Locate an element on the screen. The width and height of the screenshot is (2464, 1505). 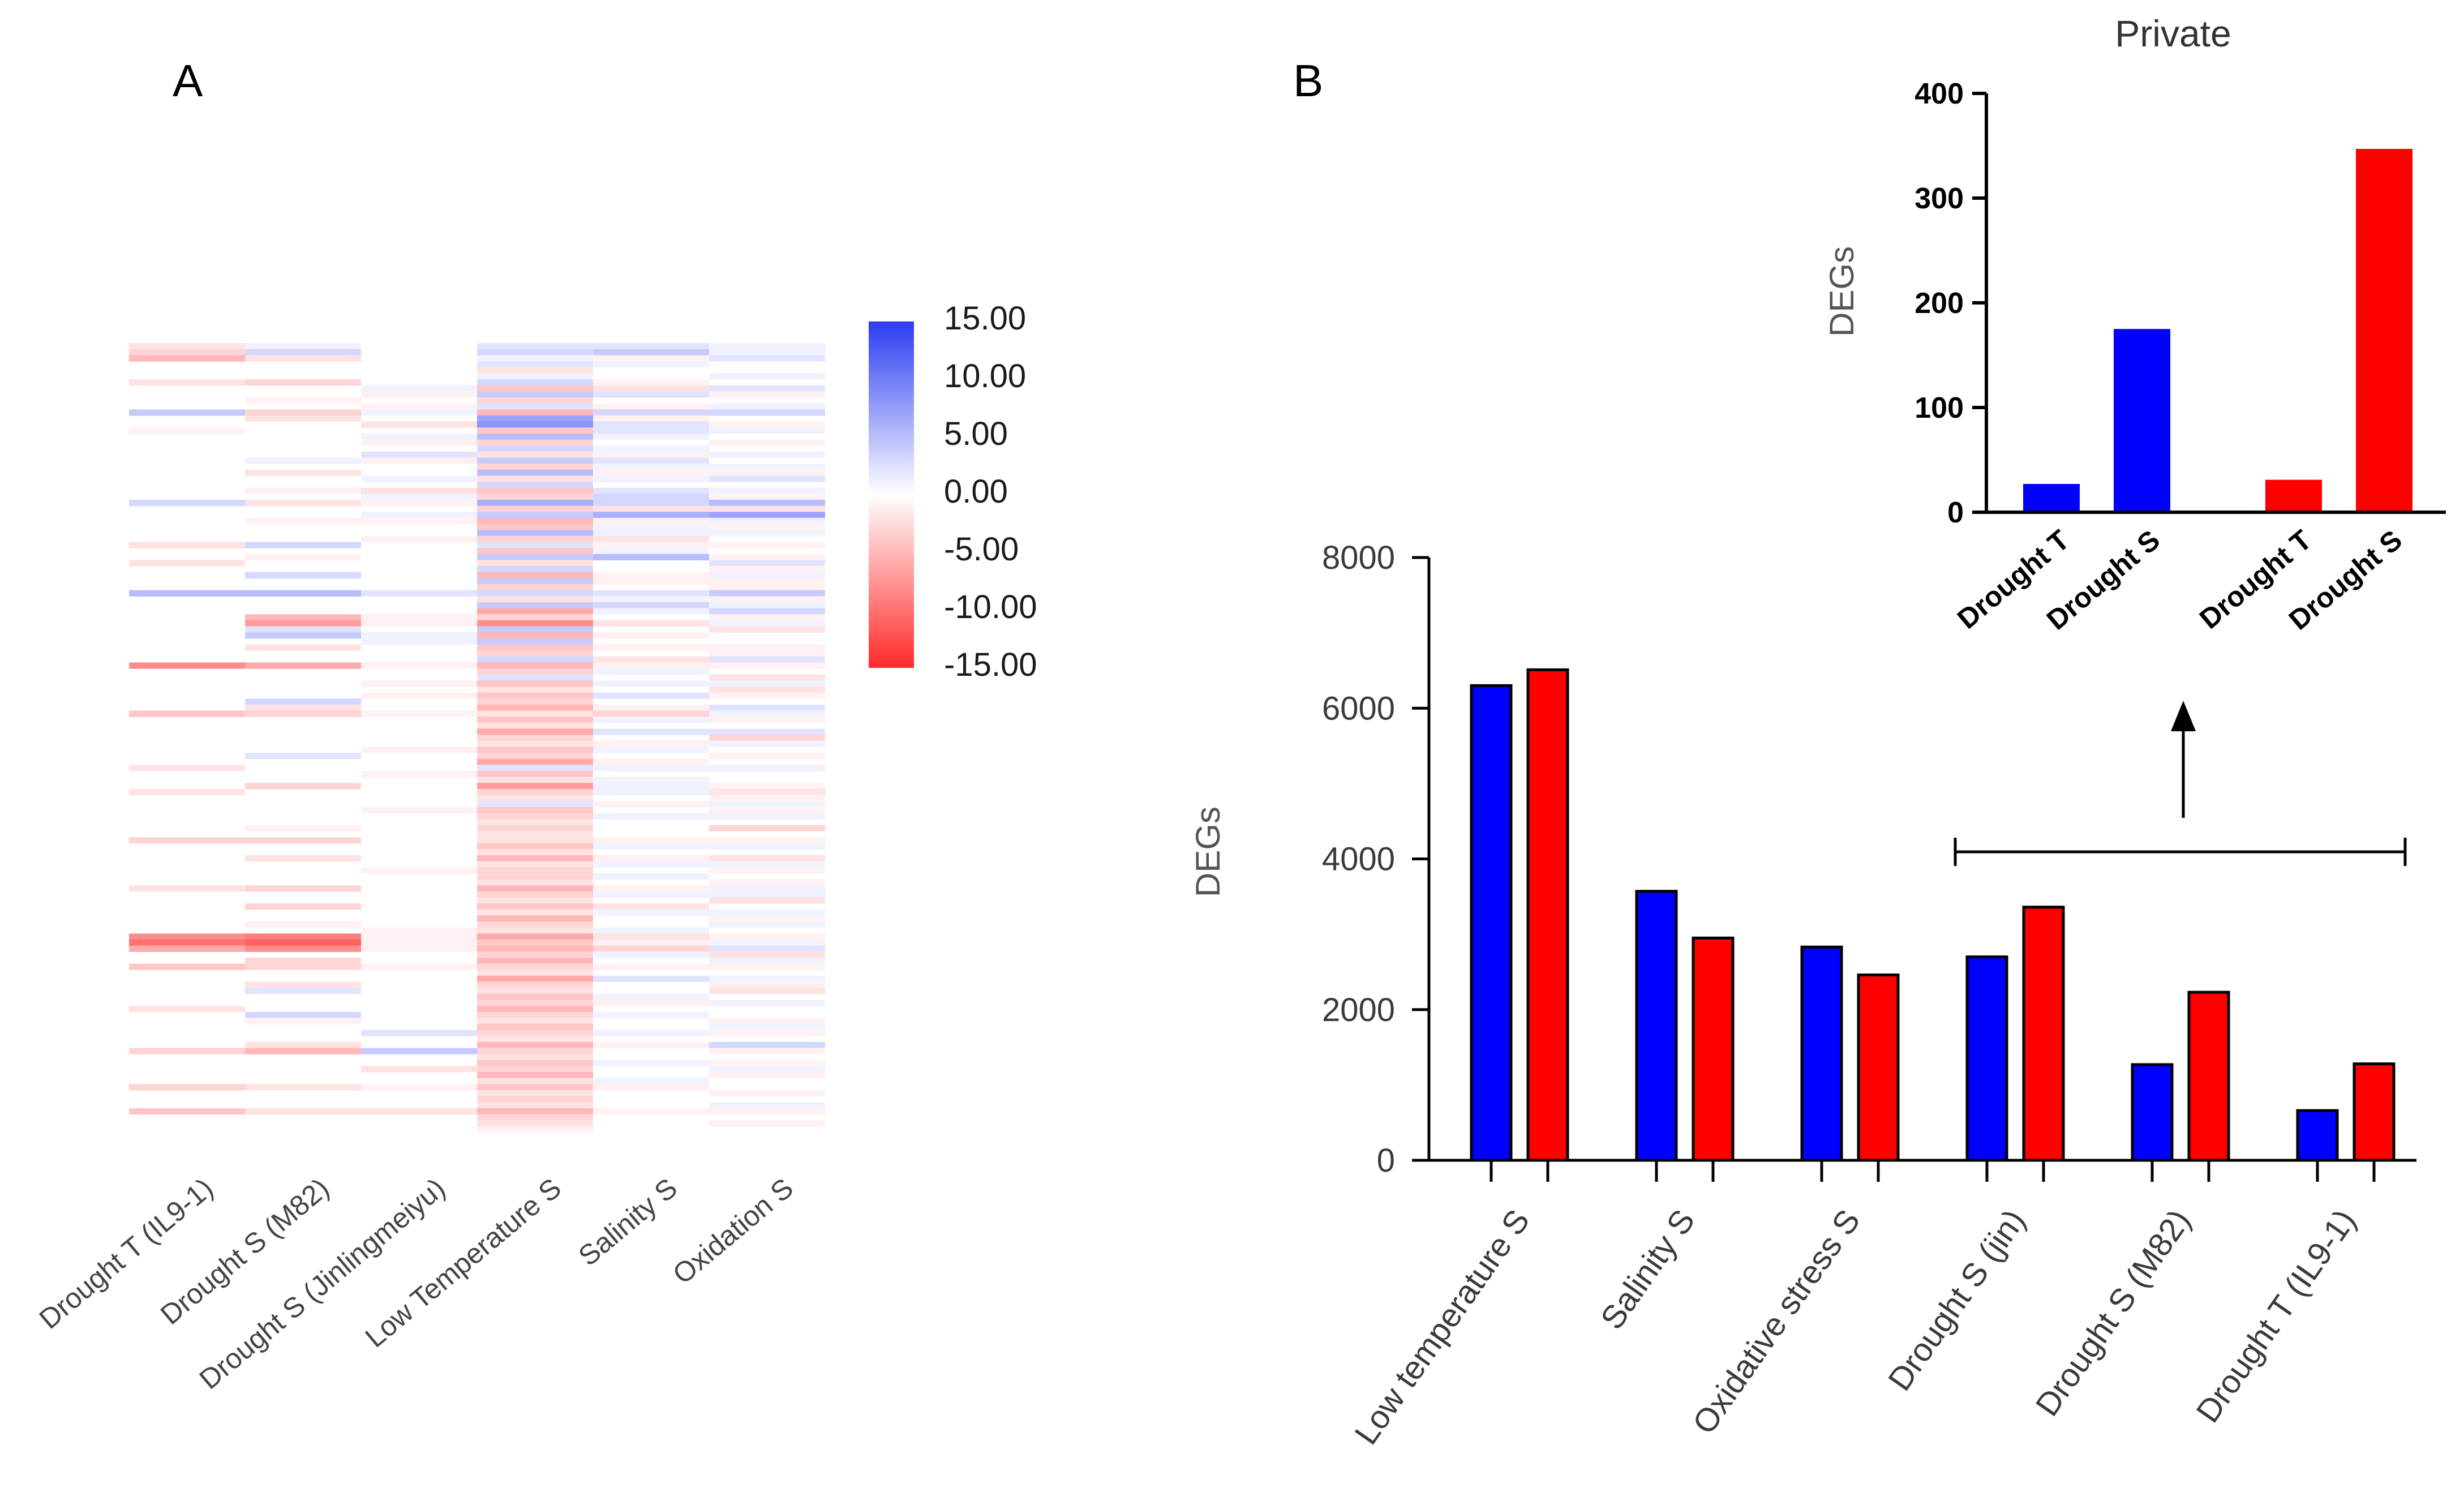
arrow-head is located at coordinates (2183, 716).